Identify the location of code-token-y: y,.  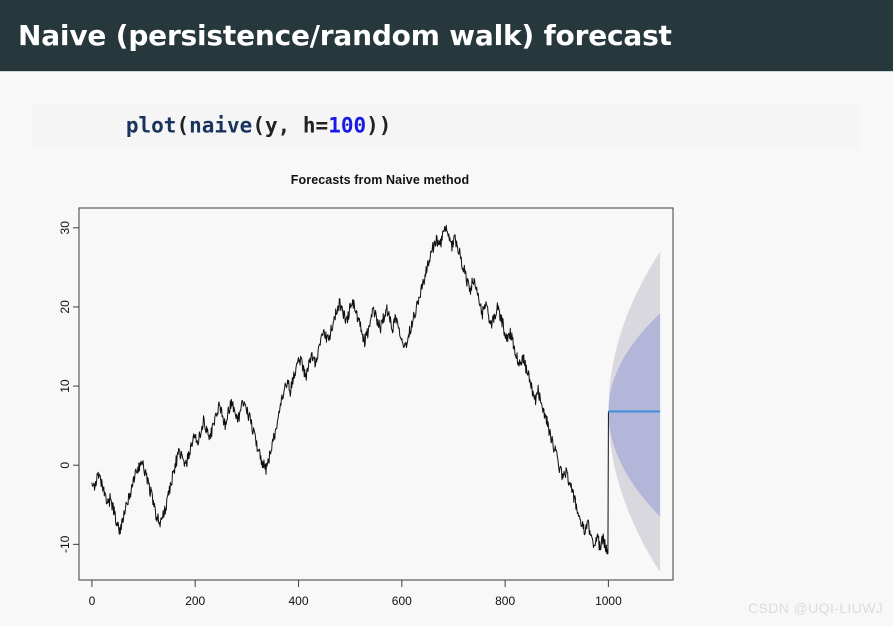
(277, 125).